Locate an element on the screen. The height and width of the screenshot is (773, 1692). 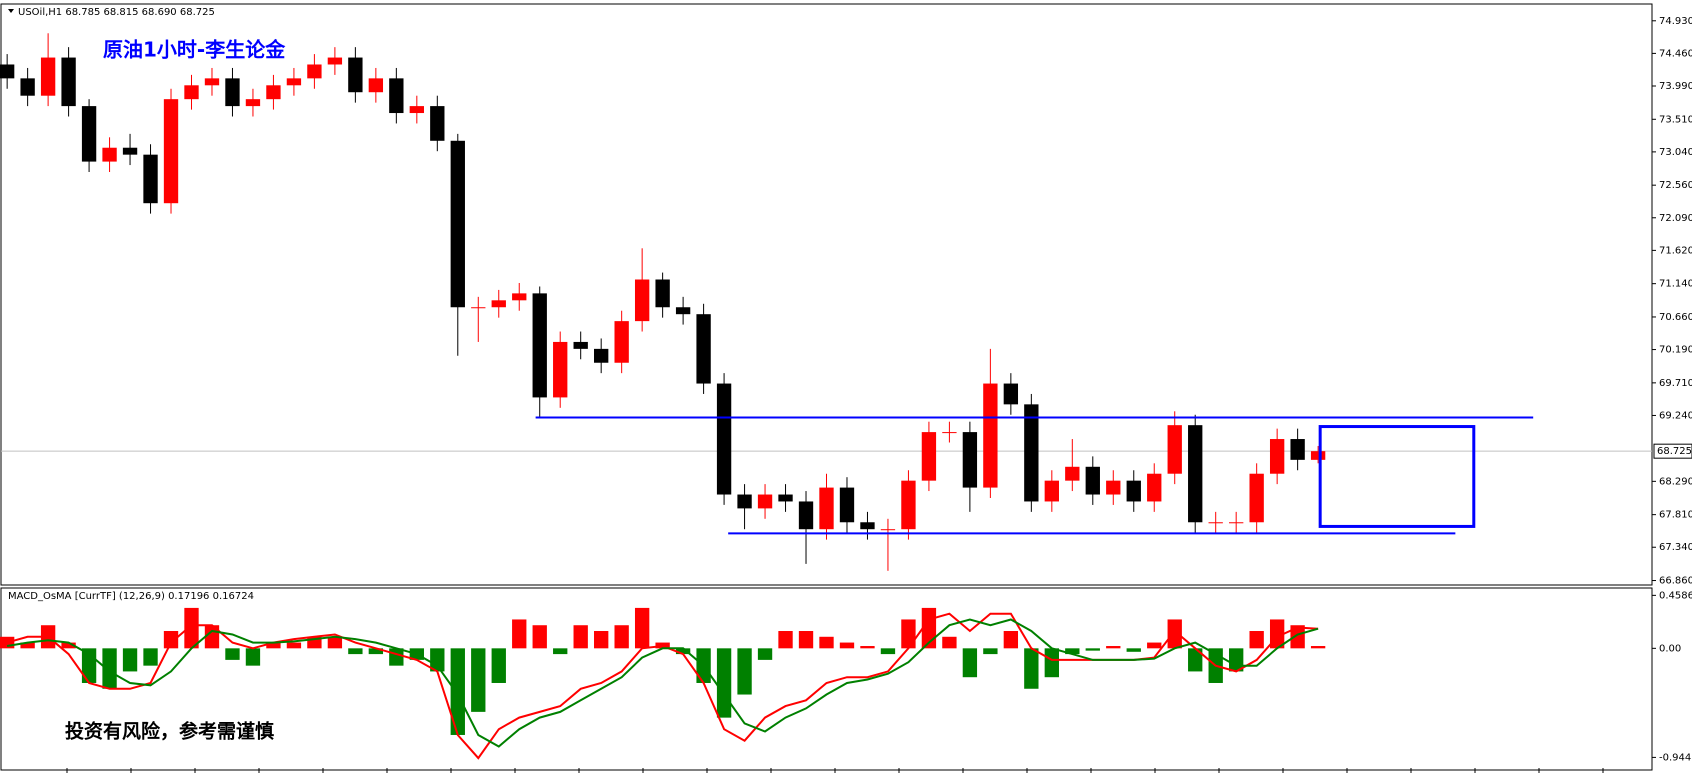
y-tick-label: 74.930 is located at coordinates (1675, 21).